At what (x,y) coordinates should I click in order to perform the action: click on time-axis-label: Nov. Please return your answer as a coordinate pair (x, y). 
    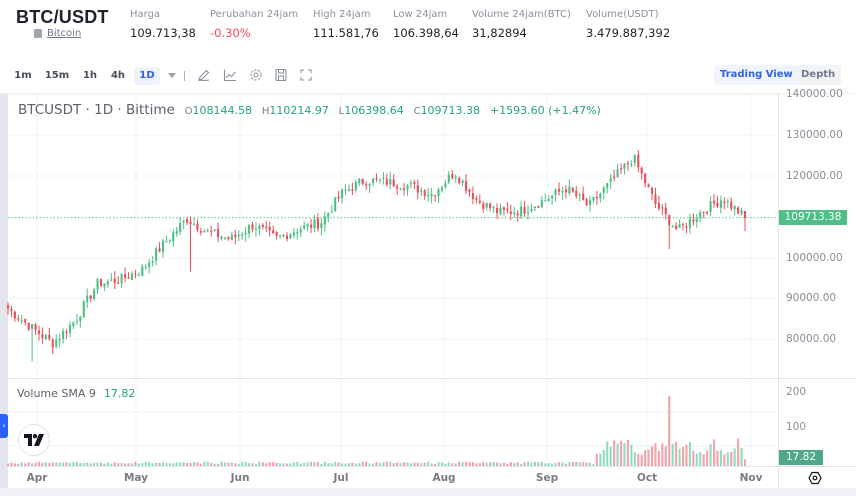
    Looking at the image, I should click on (751, 478).